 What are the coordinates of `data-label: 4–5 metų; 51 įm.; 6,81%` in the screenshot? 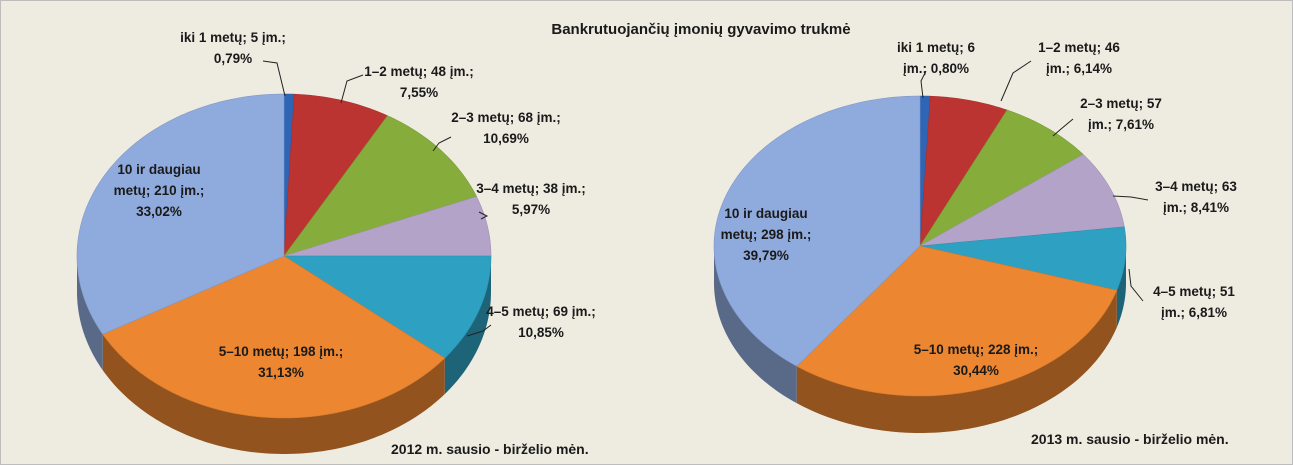 It's located at (1194, 302).